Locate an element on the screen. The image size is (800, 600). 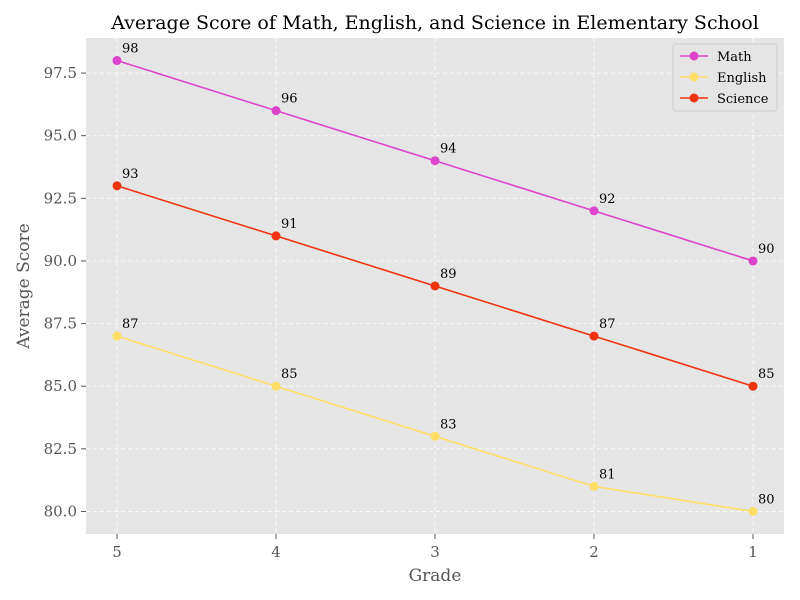
legend-marker-science is located at coordinates (694, 98).